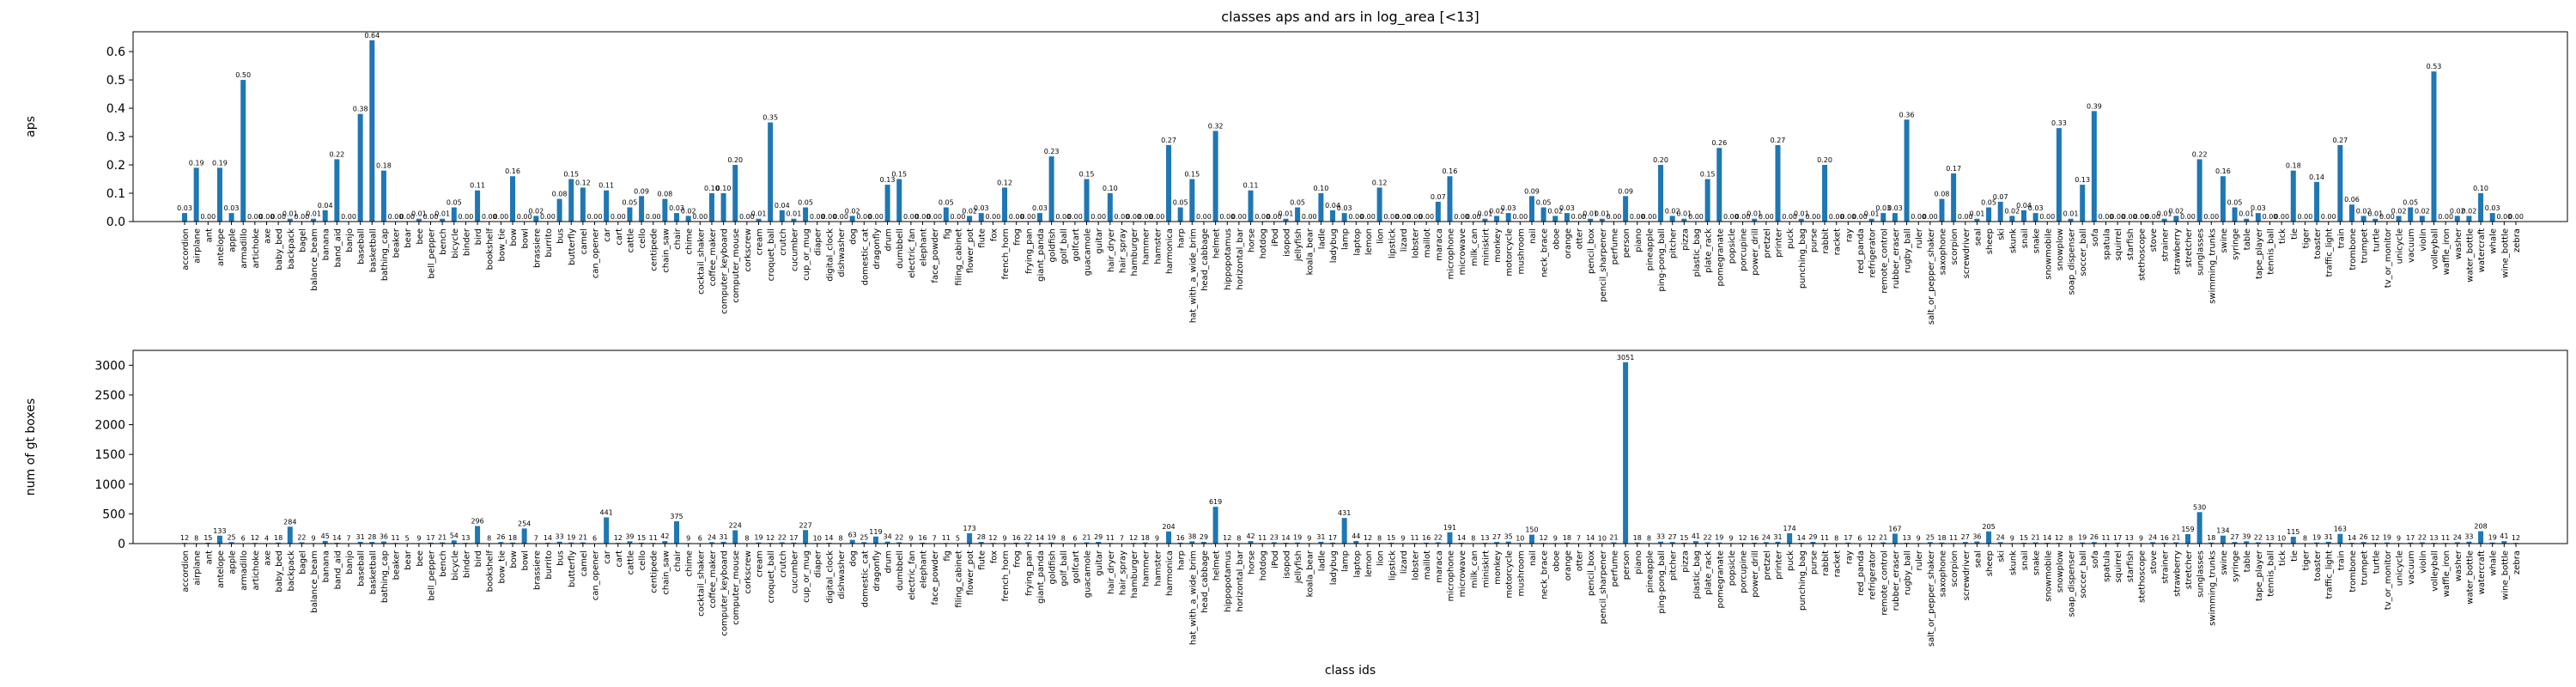  I want to click on value-label: 31, so click(360, 537).